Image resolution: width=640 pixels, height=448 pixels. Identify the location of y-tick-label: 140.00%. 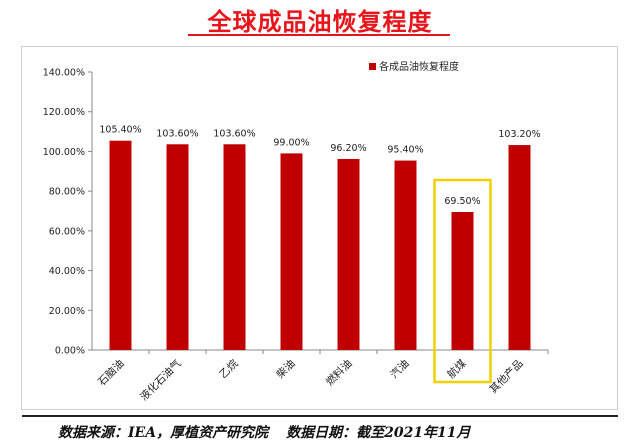
(64, 73).